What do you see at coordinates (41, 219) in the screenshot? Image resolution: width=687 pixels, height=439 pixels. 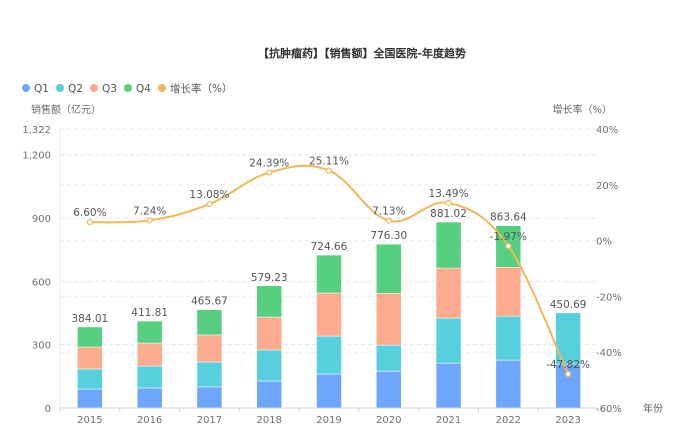 I see `y-tick-label: 900` at bounding box center [41, 219].